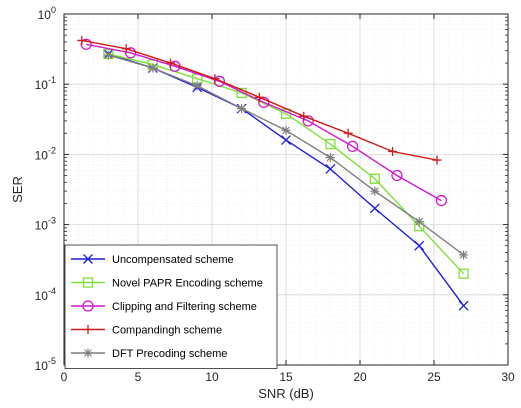  Describe the element at coordinates (286, 393) in the screenshot. I see `x-axis-label: SNR (dB)` at that location.